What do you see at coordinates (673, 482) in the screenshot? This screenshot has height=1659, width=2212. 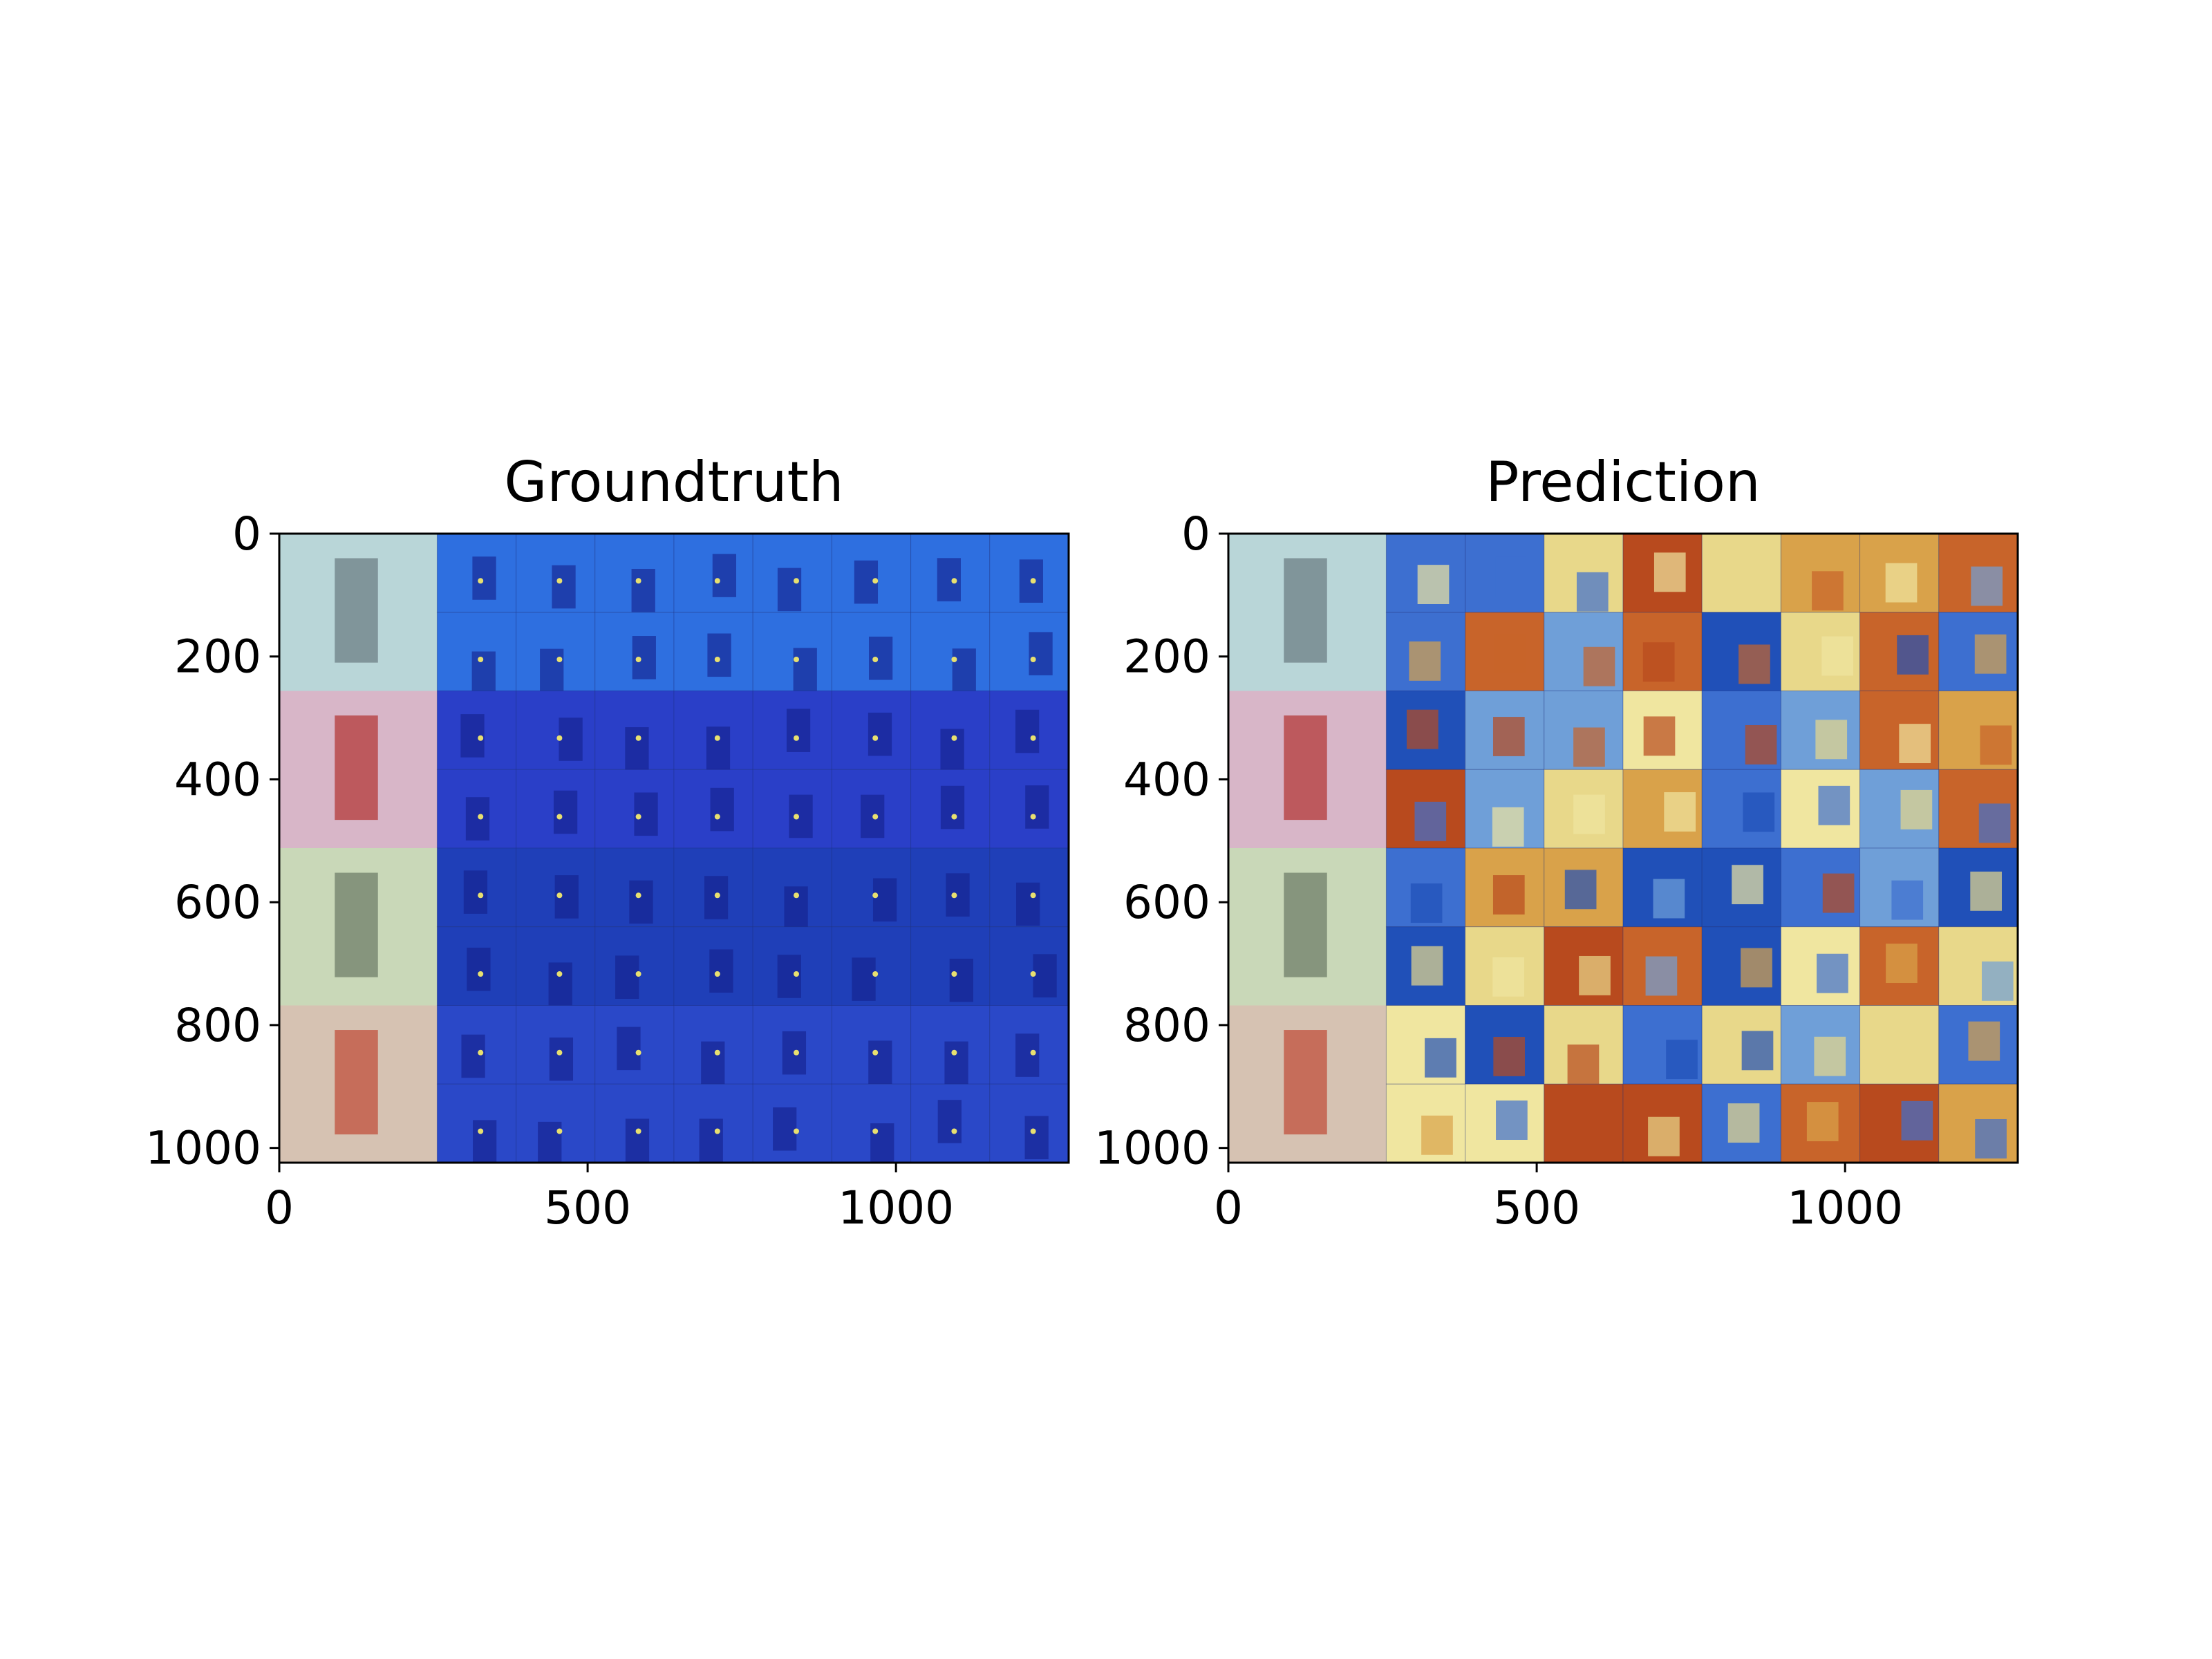 I see `chart-title: Groundtruth` at bounding box center [673, 482].